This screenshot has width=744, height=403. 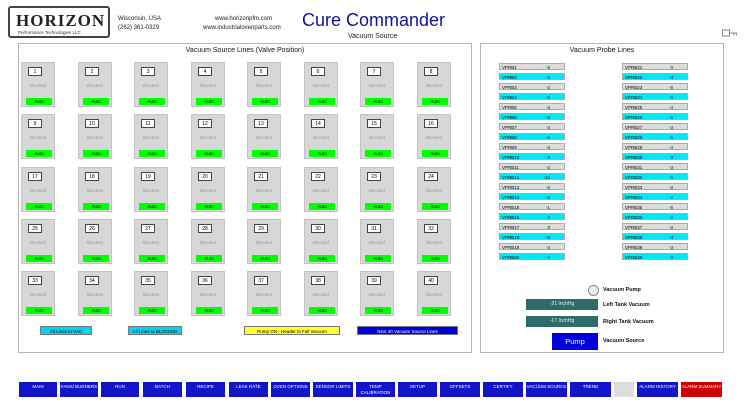 I want to click on nav-sensor-limits: SENSOR LIMITS, so click(x=333, y=389).